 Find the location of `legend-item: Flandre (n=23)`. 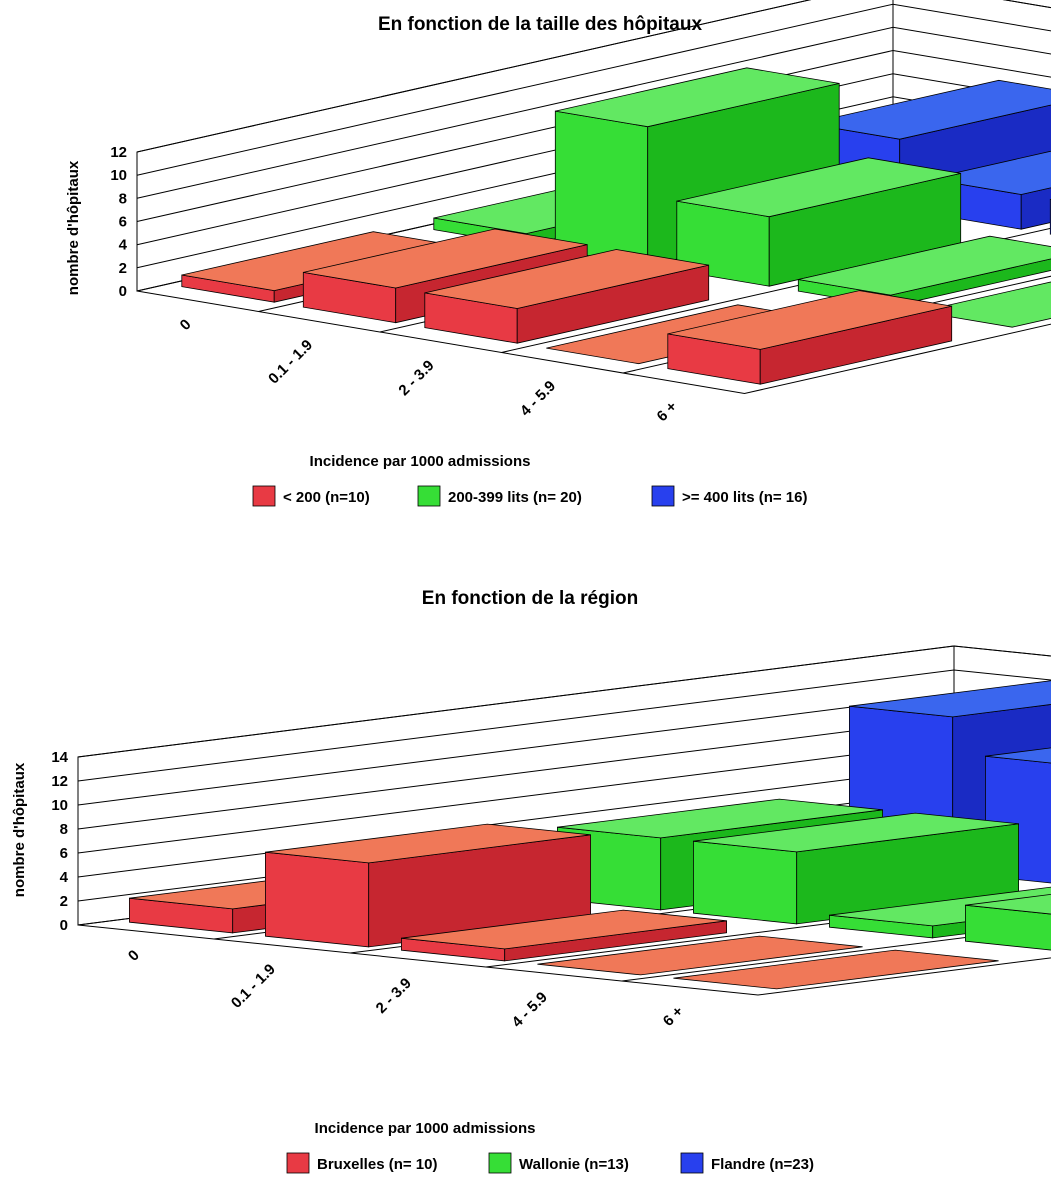

legend-item: Flandre (n=23) is located at coordinates (747, 1163).